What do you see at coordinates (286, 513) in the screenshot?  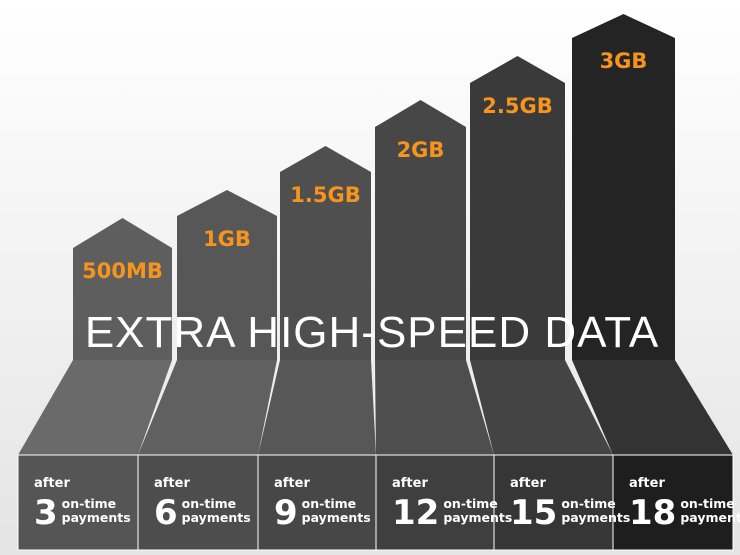 I see `payment-count: 9` at bounding box center [286, 513].